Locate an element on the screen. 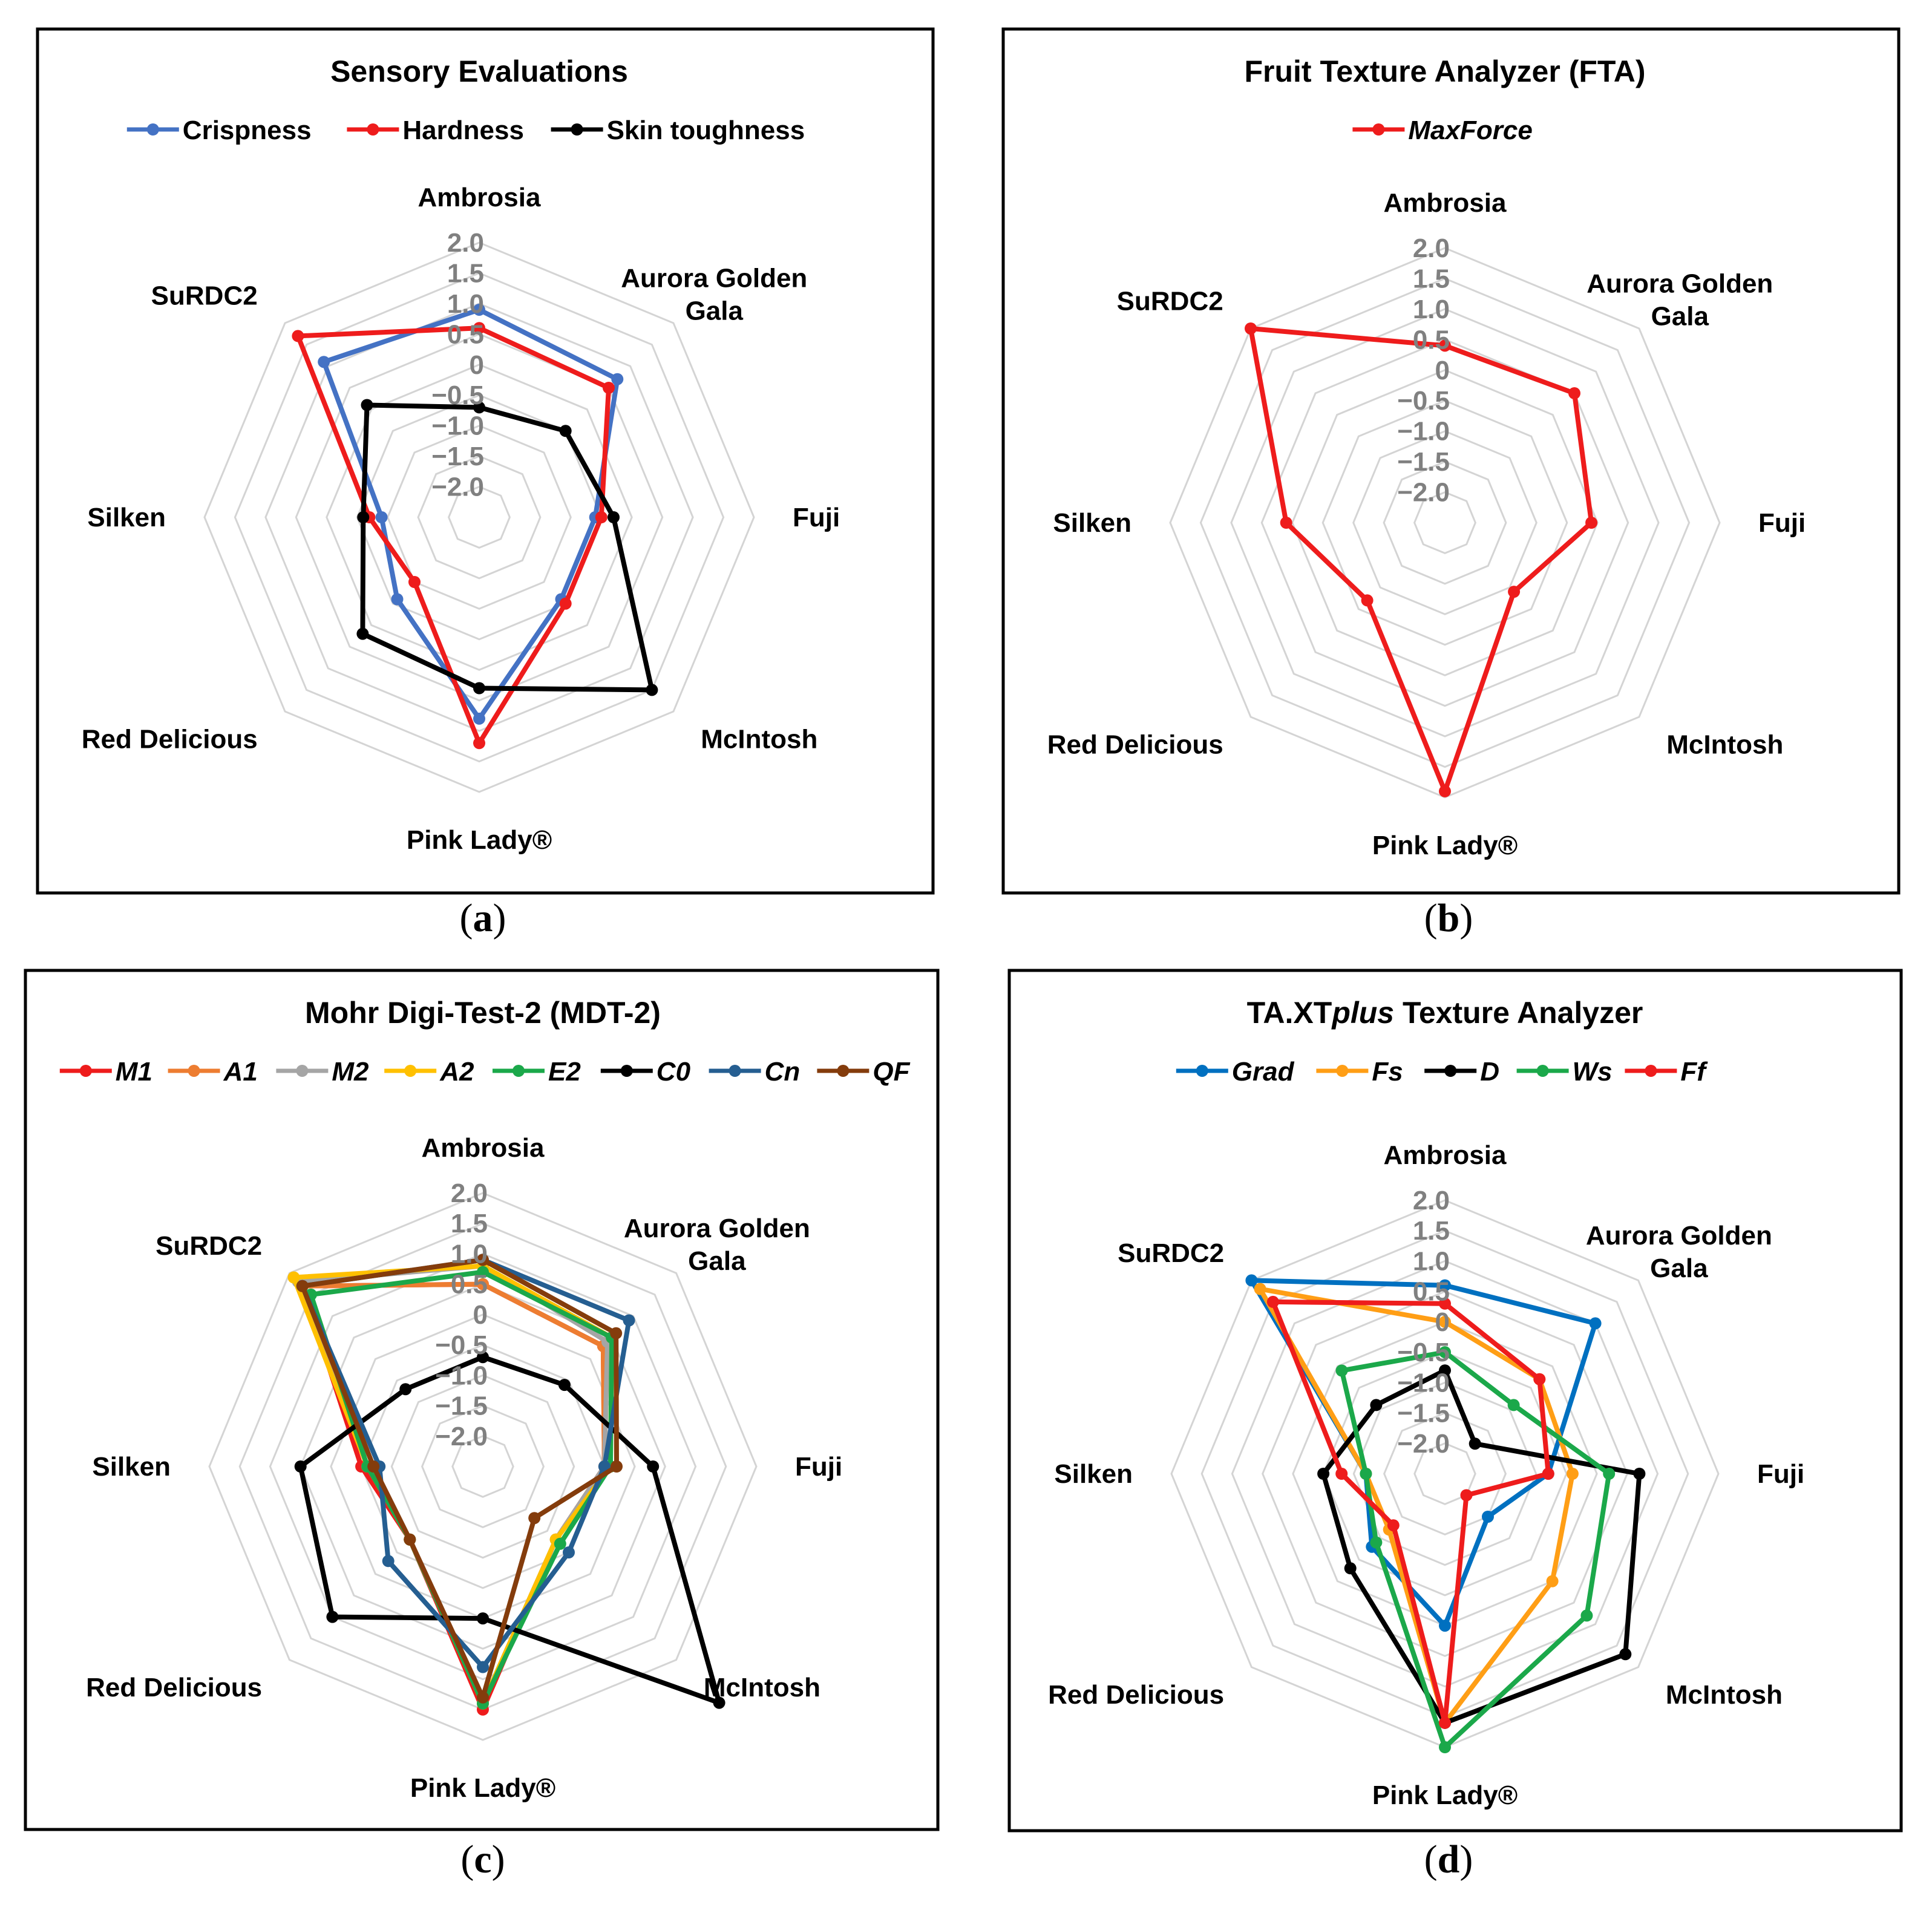 The height and width of the screenshot is (1916, 1932). series-hardness is located at coordinates (454, 536).